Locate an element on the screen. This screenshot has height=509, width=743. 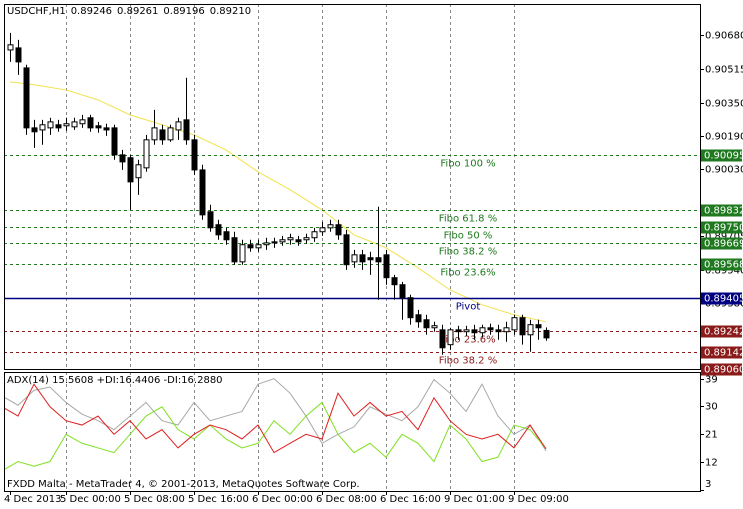
x-tick-label: 5 Dec 08:00 is located at coordinates (154, 499).